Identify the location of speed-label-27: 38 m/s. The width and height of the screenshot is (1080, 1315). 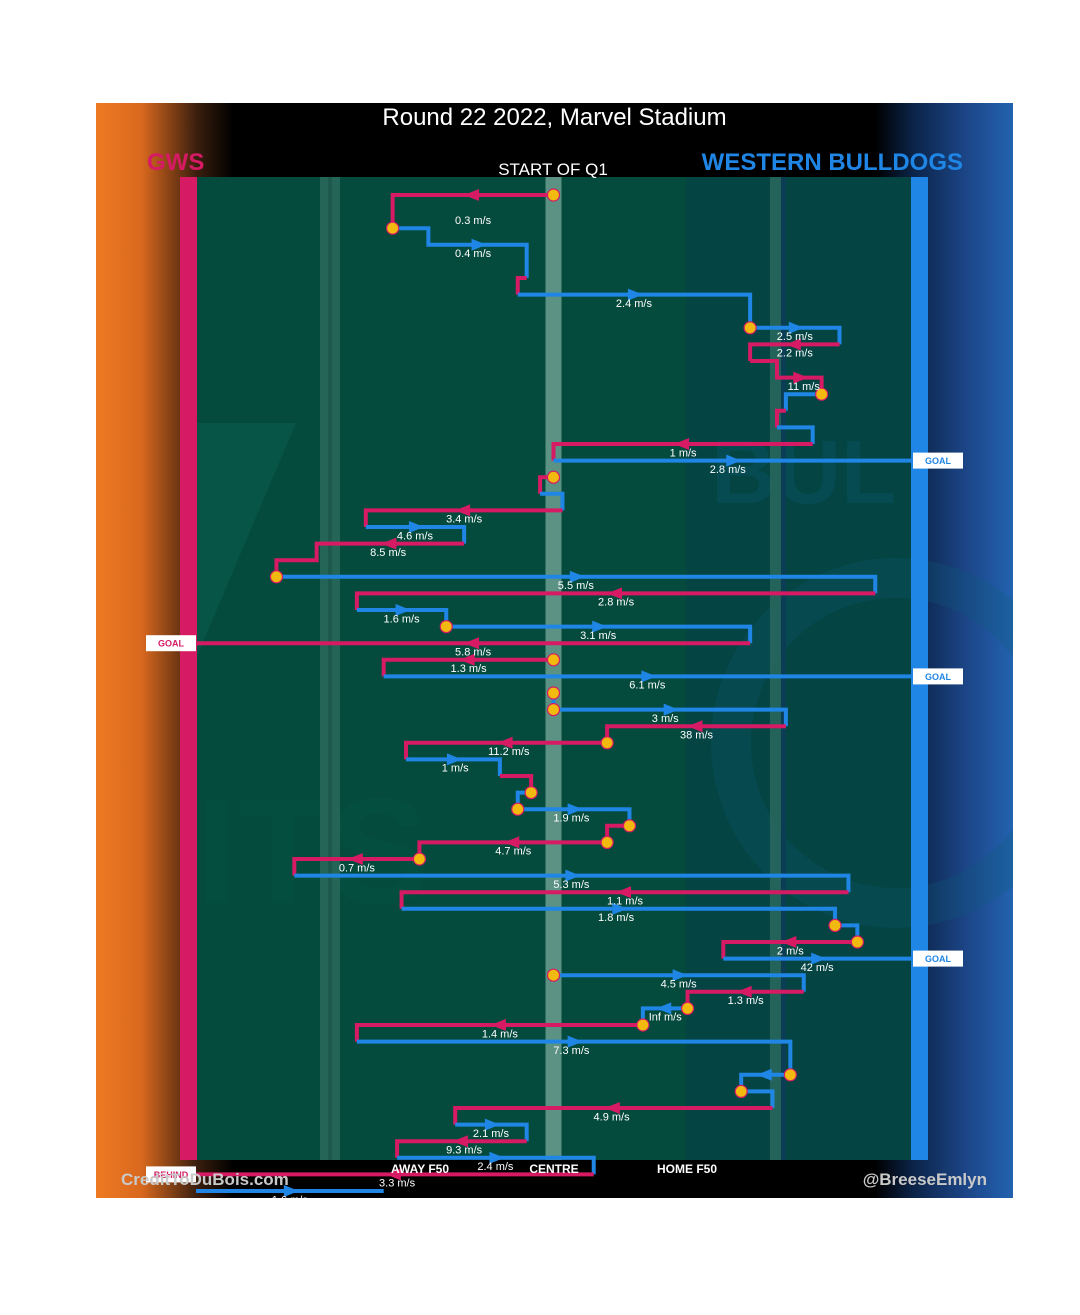
(697, 736).